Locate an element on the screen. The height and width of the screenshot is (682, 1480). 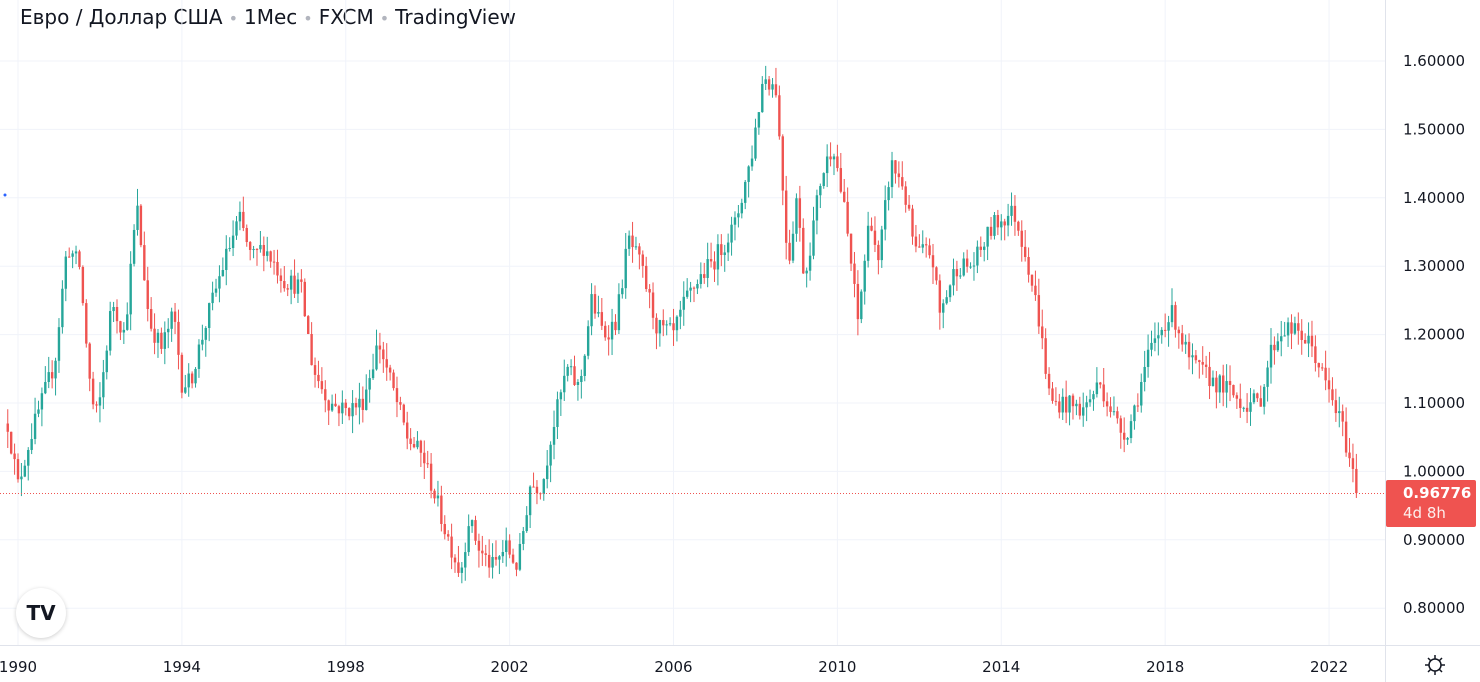
logo-text: TV is located at coordinates (41, 613).